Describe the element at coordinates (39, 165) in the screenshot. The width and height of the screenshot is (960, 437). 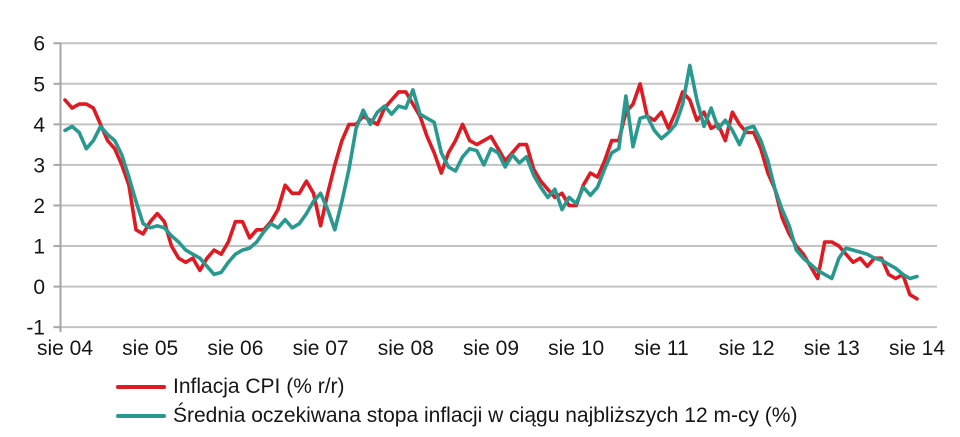
I see `y-tick-label: 3` at that location.